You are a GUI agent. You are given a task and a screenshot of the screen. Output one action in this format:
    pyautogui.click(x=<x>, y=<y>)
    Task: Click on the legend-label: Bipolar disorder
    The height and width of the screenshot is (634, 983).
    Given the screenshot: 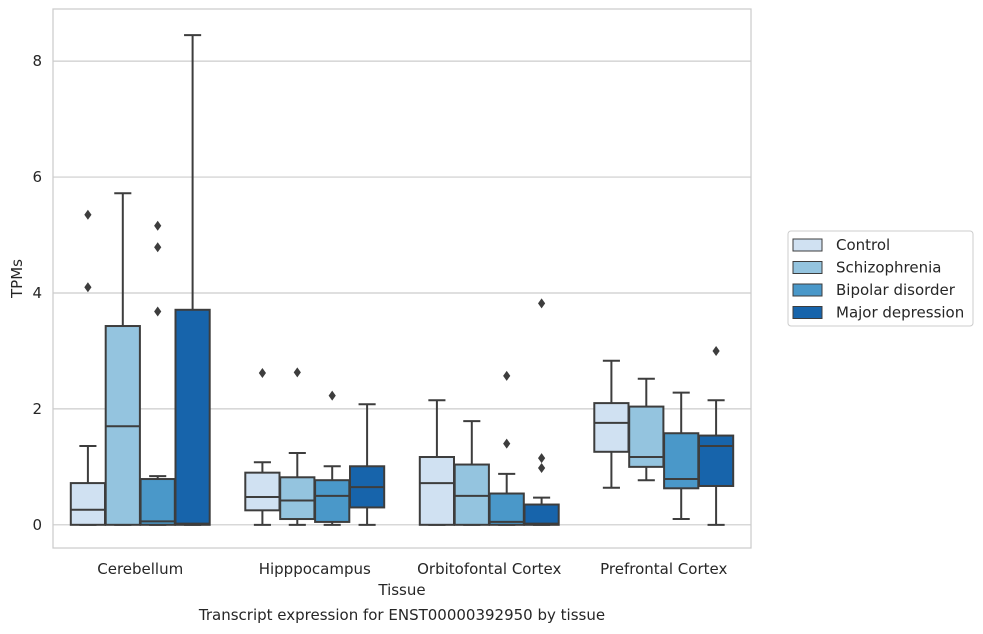 What is the action you would take?
    pyautogui.click(x=896, y=290)
    